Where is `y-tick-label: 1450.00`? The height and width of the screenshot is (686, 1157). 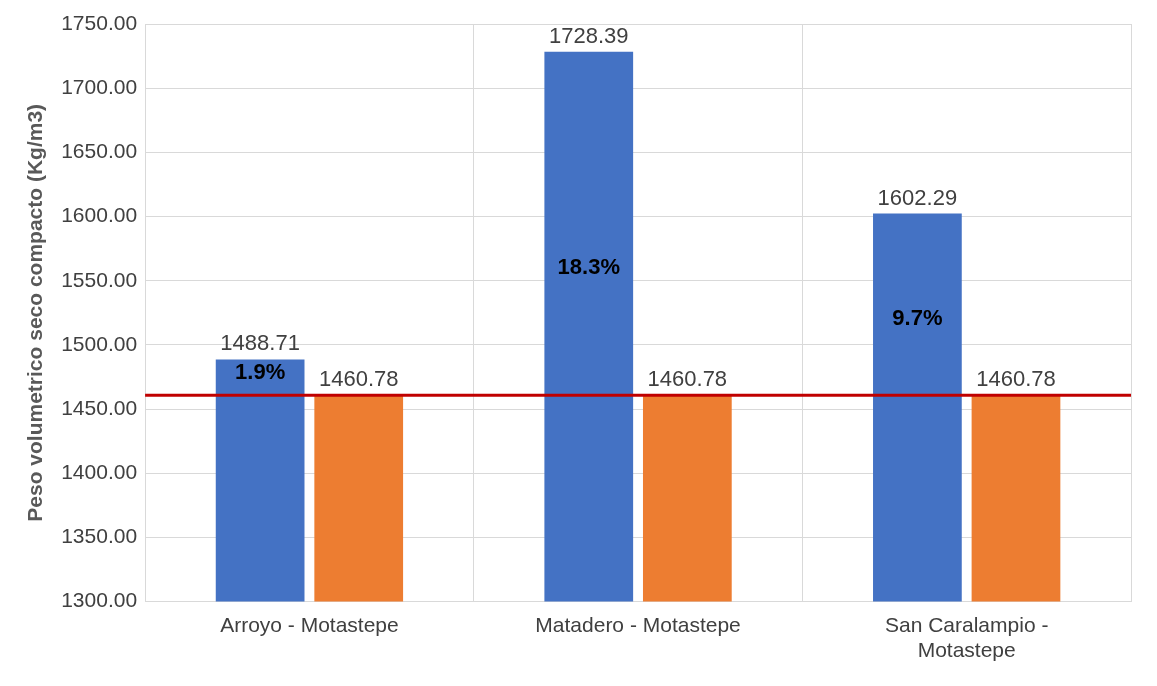 y-tick-label: 1450.00 is located at coordinates (99, 407).